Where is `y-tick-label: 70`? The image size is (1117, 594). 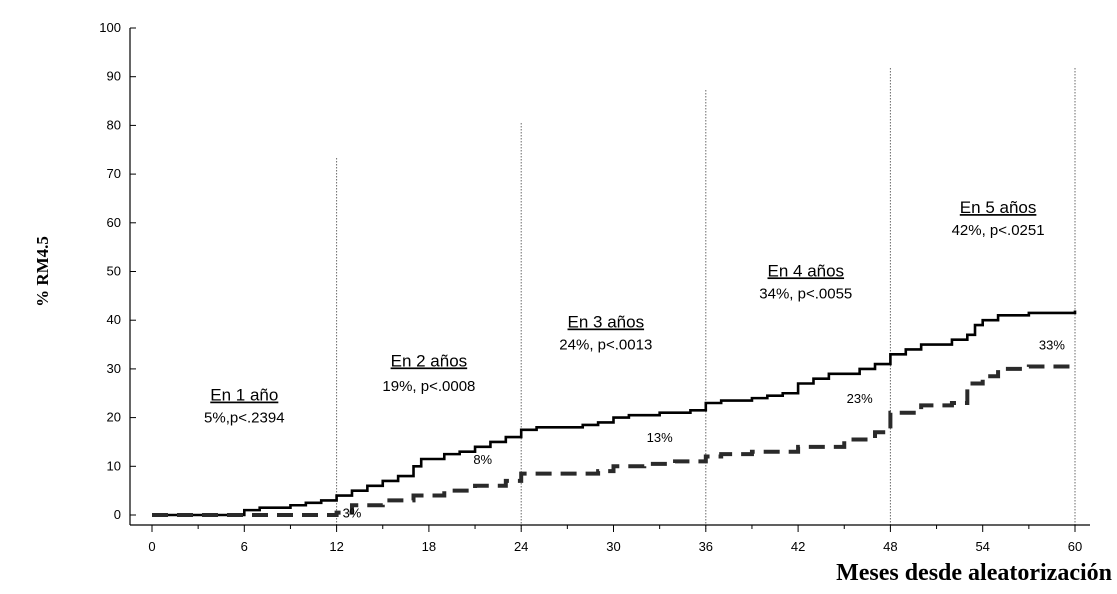 y-tick-label: 70 is located at coordinates (114, 173).